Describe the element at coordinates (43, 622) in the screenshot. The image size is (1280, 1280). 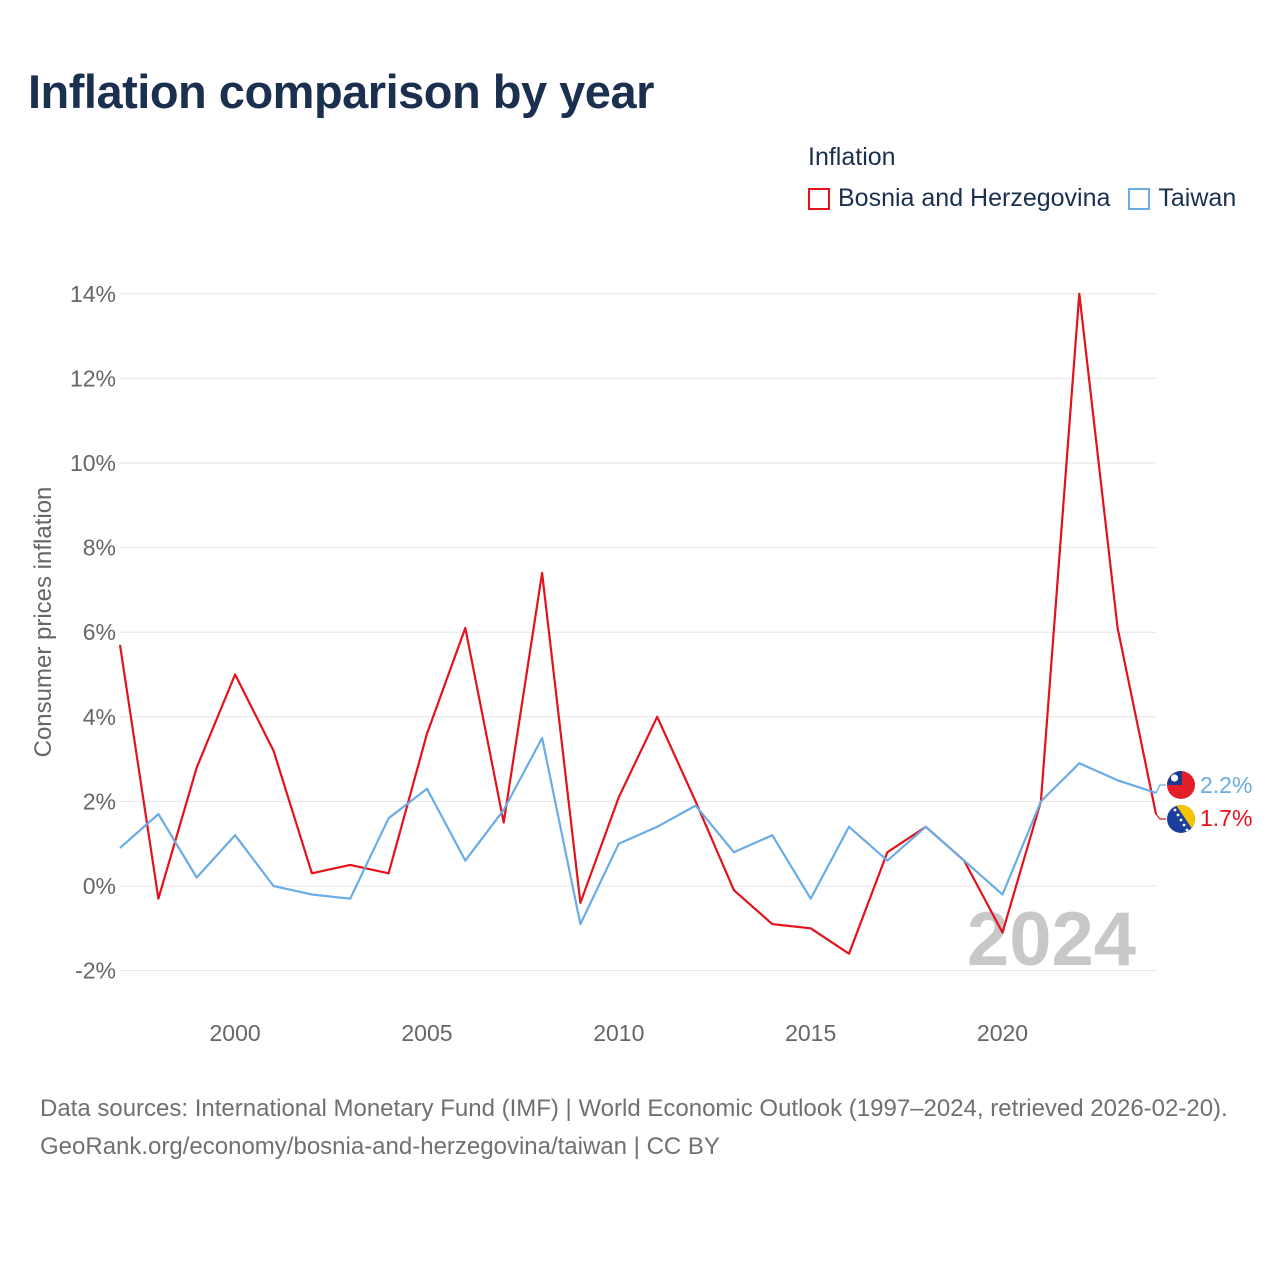
I see `y-axis-label: Consumer prices inflation` at that location.